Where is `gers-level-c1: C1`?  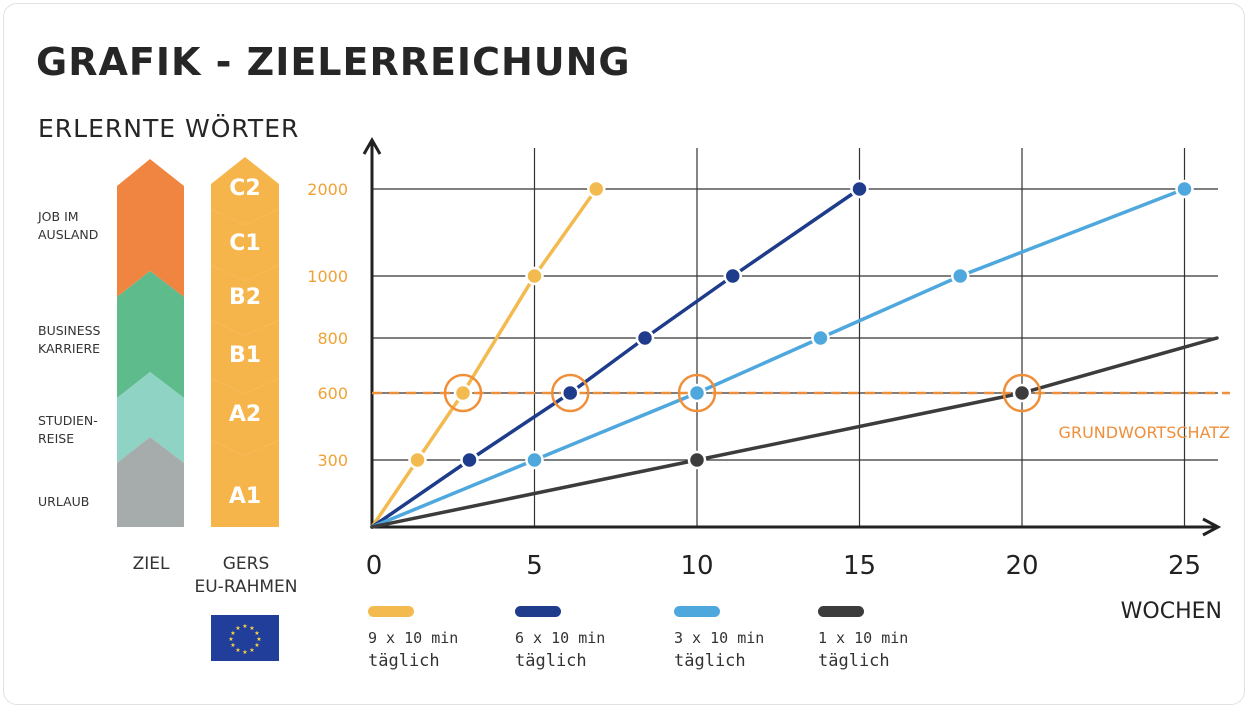 gers-level-c1: C1 is located at coordinates (244, 243).